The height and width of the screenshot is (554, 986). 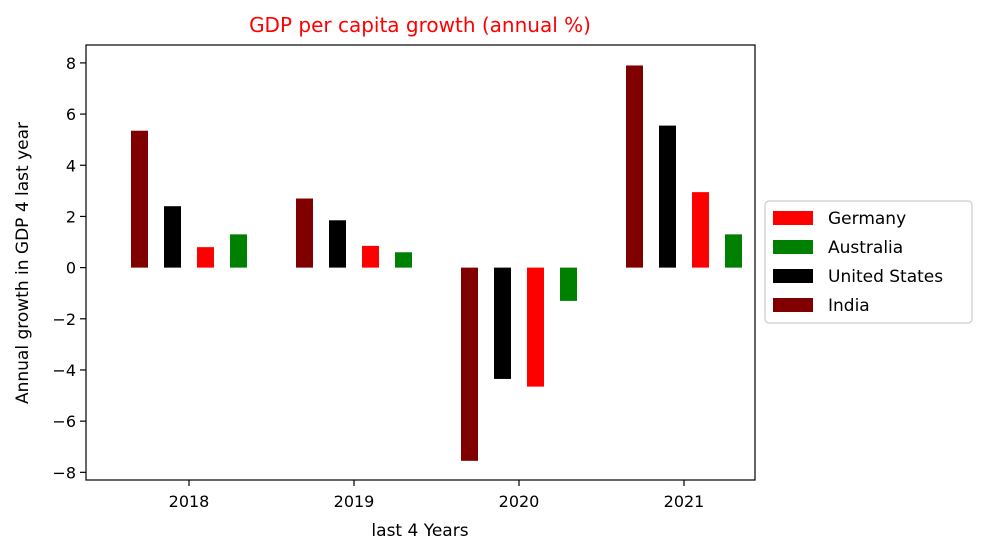 I want to click on y-tick-label: 4, so click(x=71, y=165).